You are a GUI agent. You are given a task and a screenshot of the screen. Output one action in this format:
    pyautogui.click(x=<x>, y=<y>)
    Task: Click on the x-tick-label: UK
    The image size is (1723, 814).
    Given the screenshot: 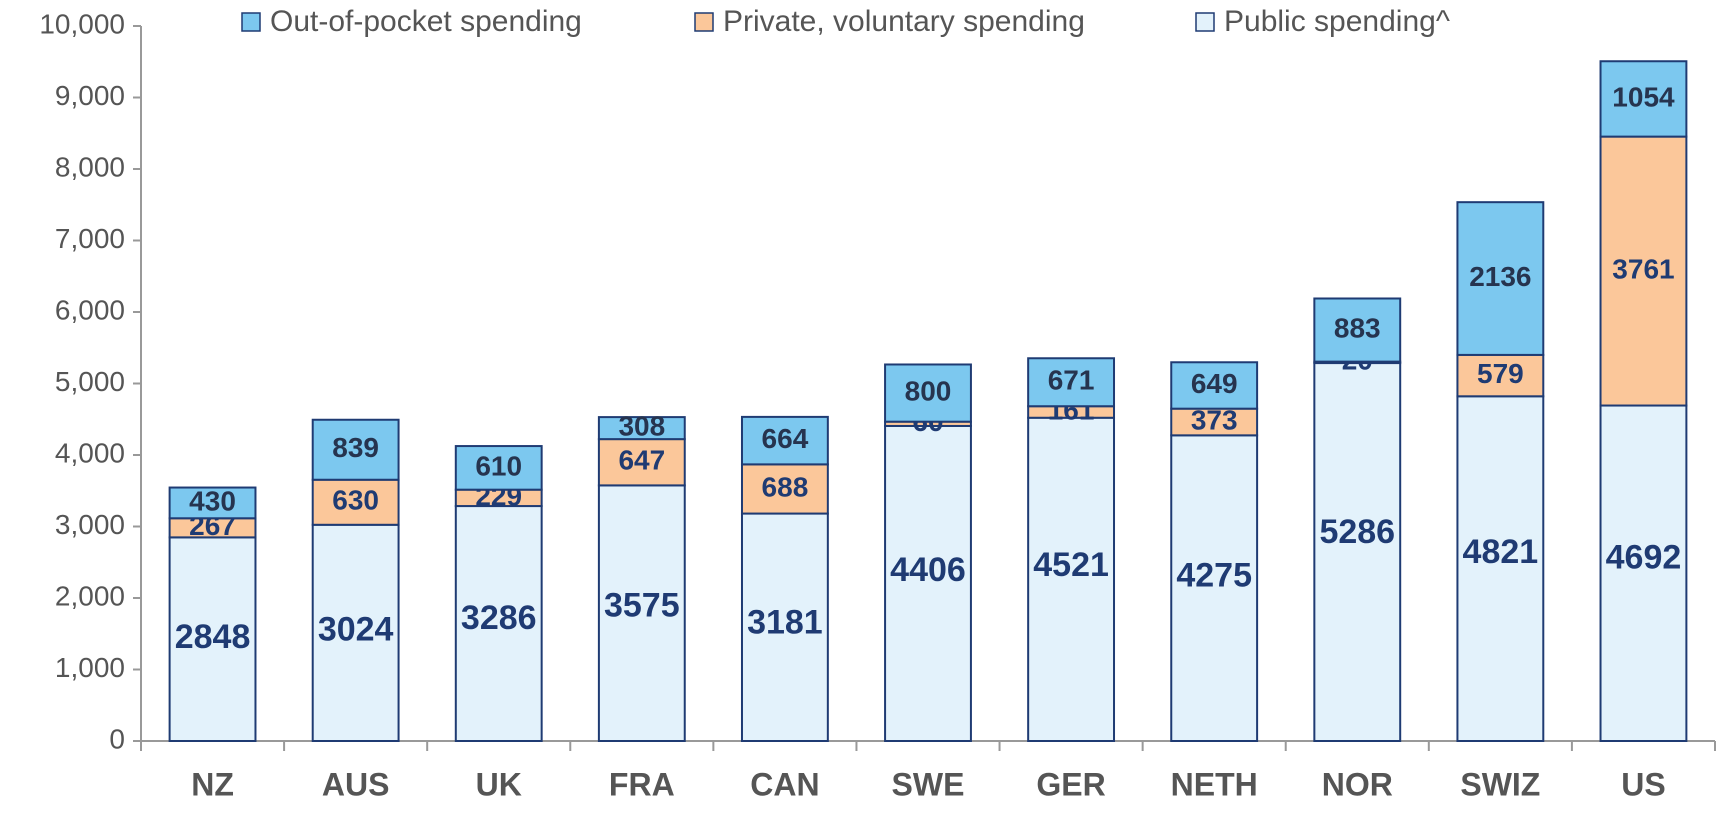 What is the action you would take?
    pyautogui.click(x=499, y=784)
    